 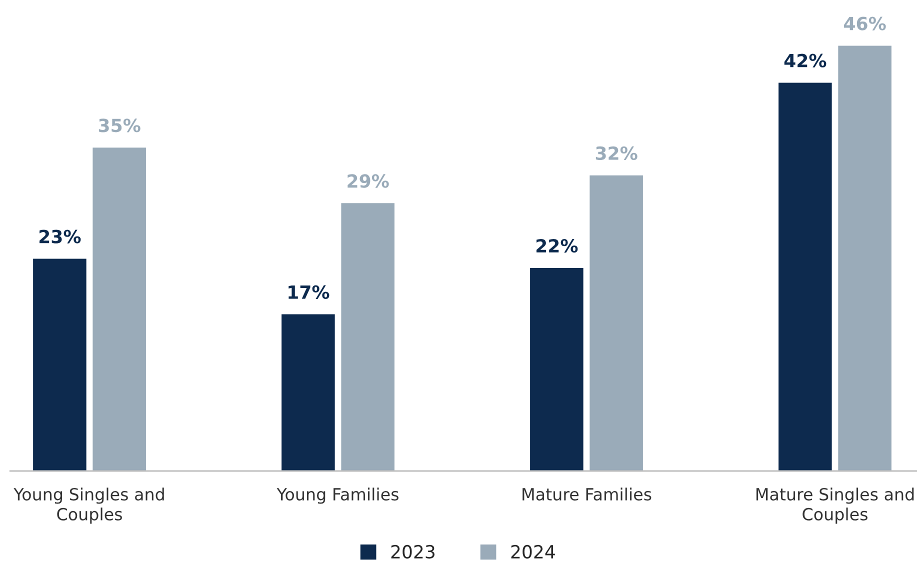 I want to click on x-tick-label: Young Families, so click(x=337, y=496).